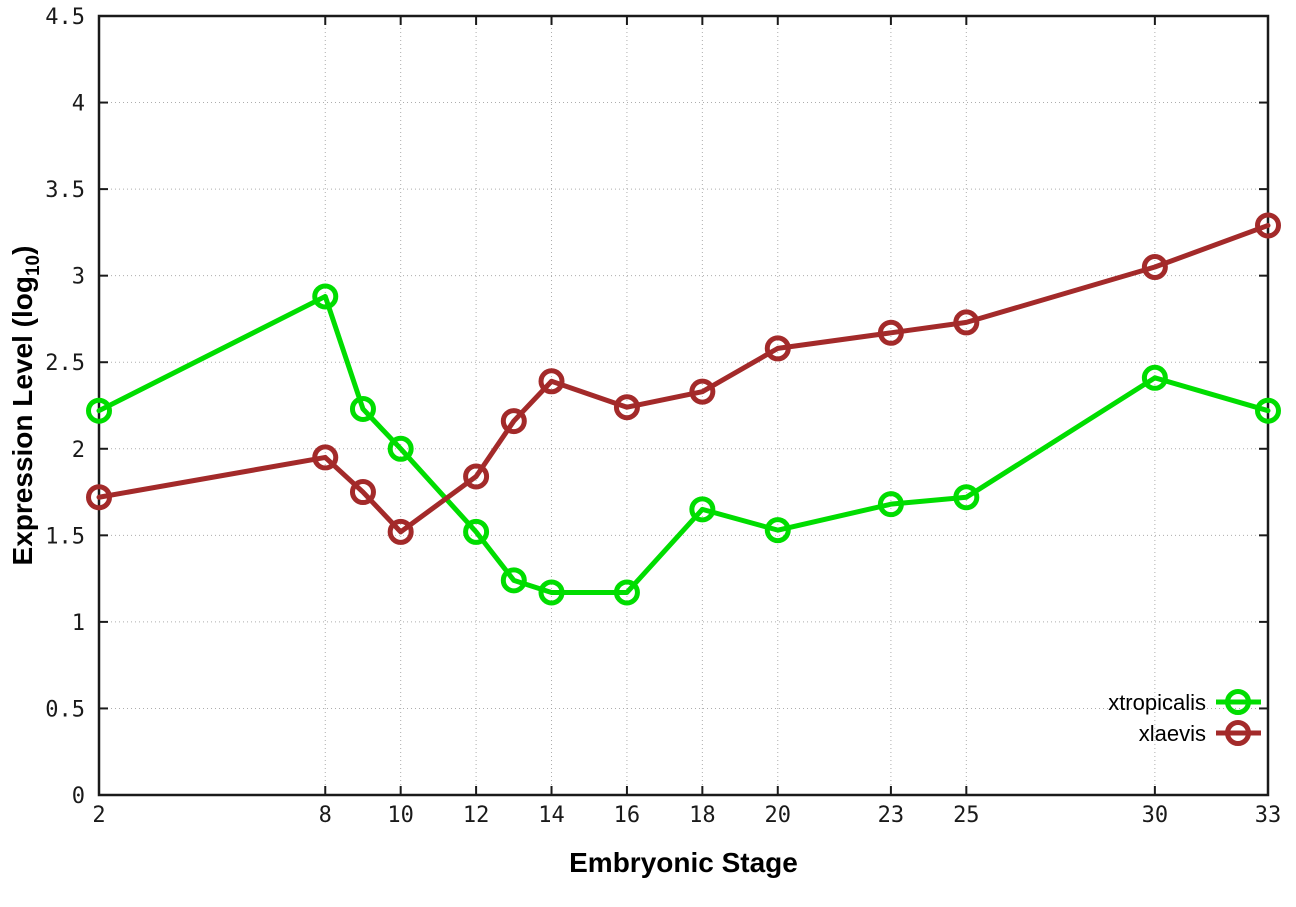  What do you see at coordinates (551, 815) in the screenshot?
I see `x-tick-label: 14` at bounding box center [551, 815].